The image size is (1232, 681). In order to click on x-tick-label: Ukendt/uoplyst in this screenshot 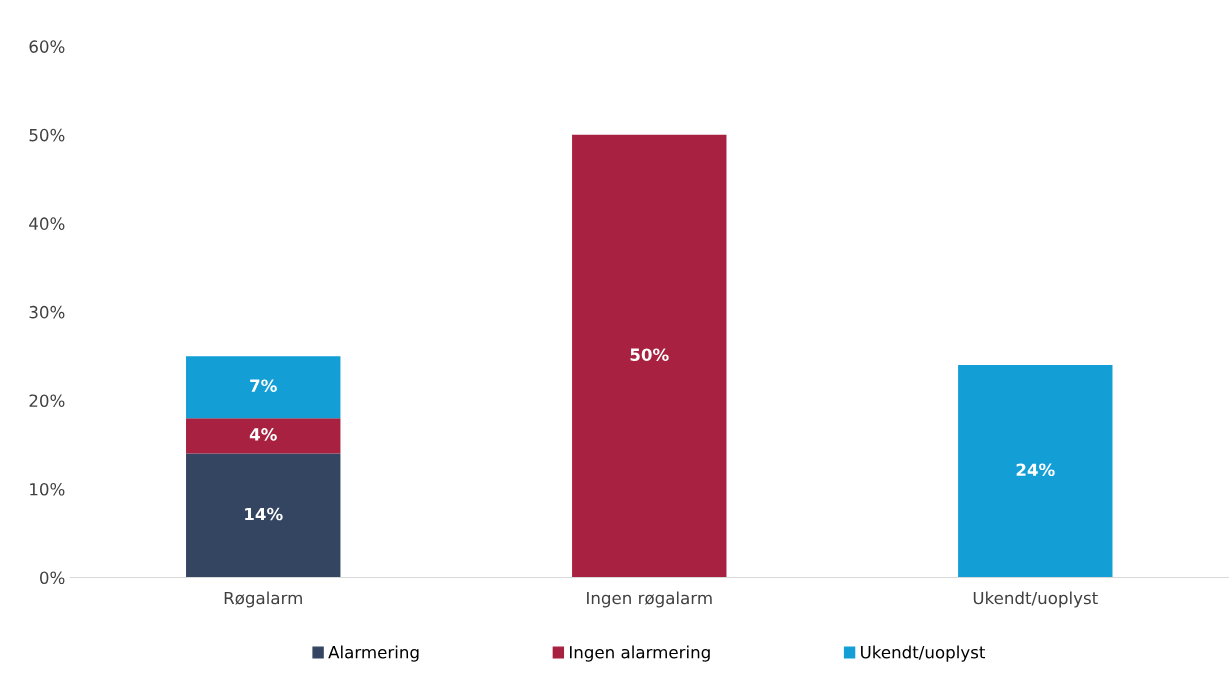, I will do `click(1035, 599)`.